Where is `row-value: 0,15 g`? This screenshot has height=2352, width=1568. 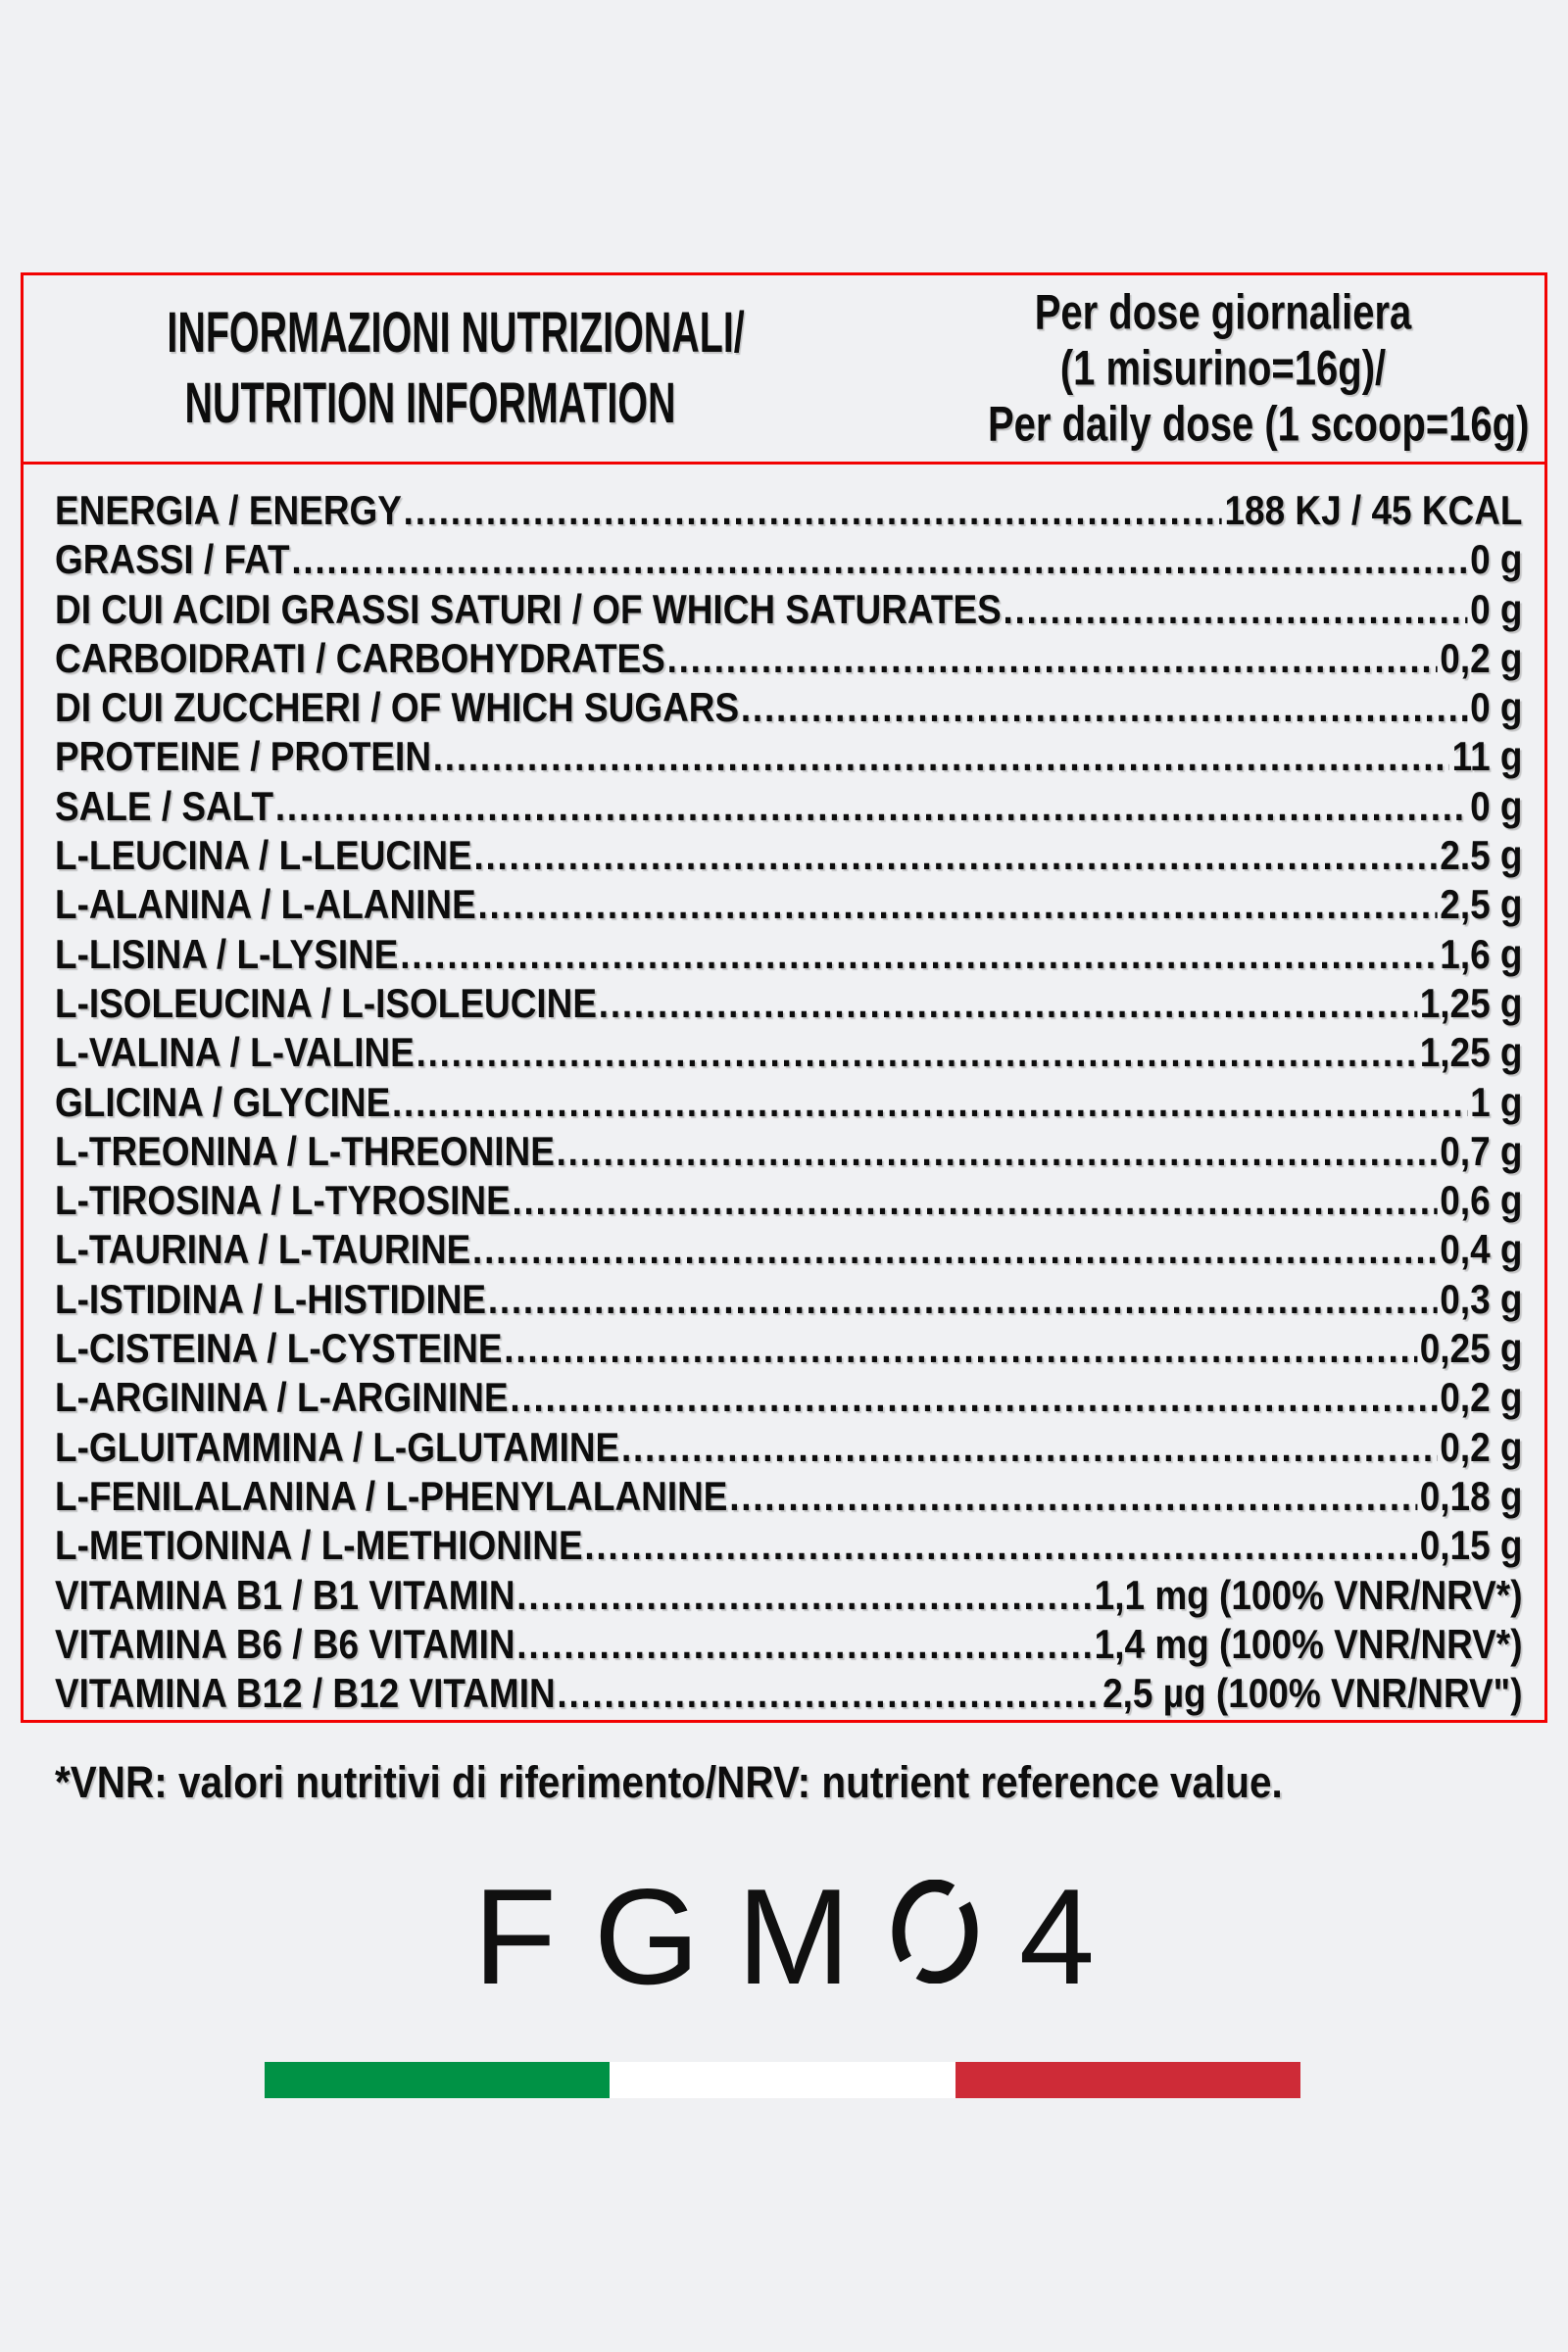 row-value: 0,15 g is located at coordinates (1471, 1545).